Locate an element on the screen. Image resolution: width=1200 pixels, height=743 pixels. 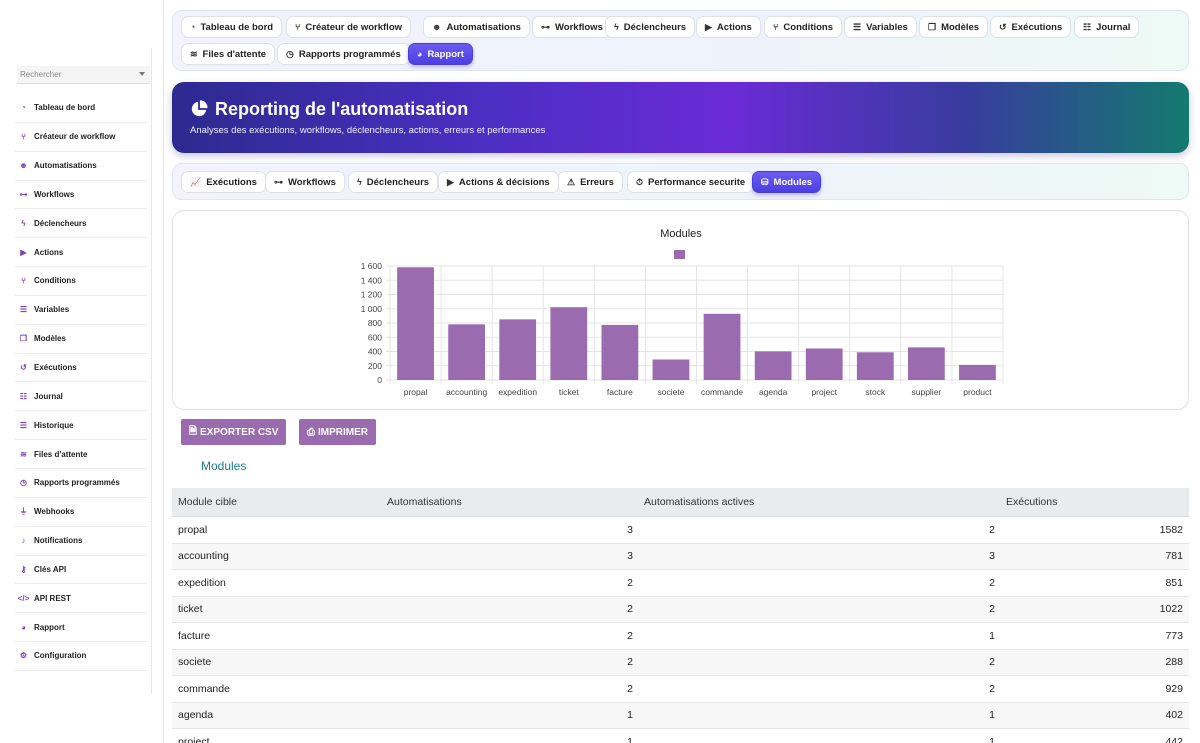
sidebar-item-label: Variables is located at coordinates (52, 310).